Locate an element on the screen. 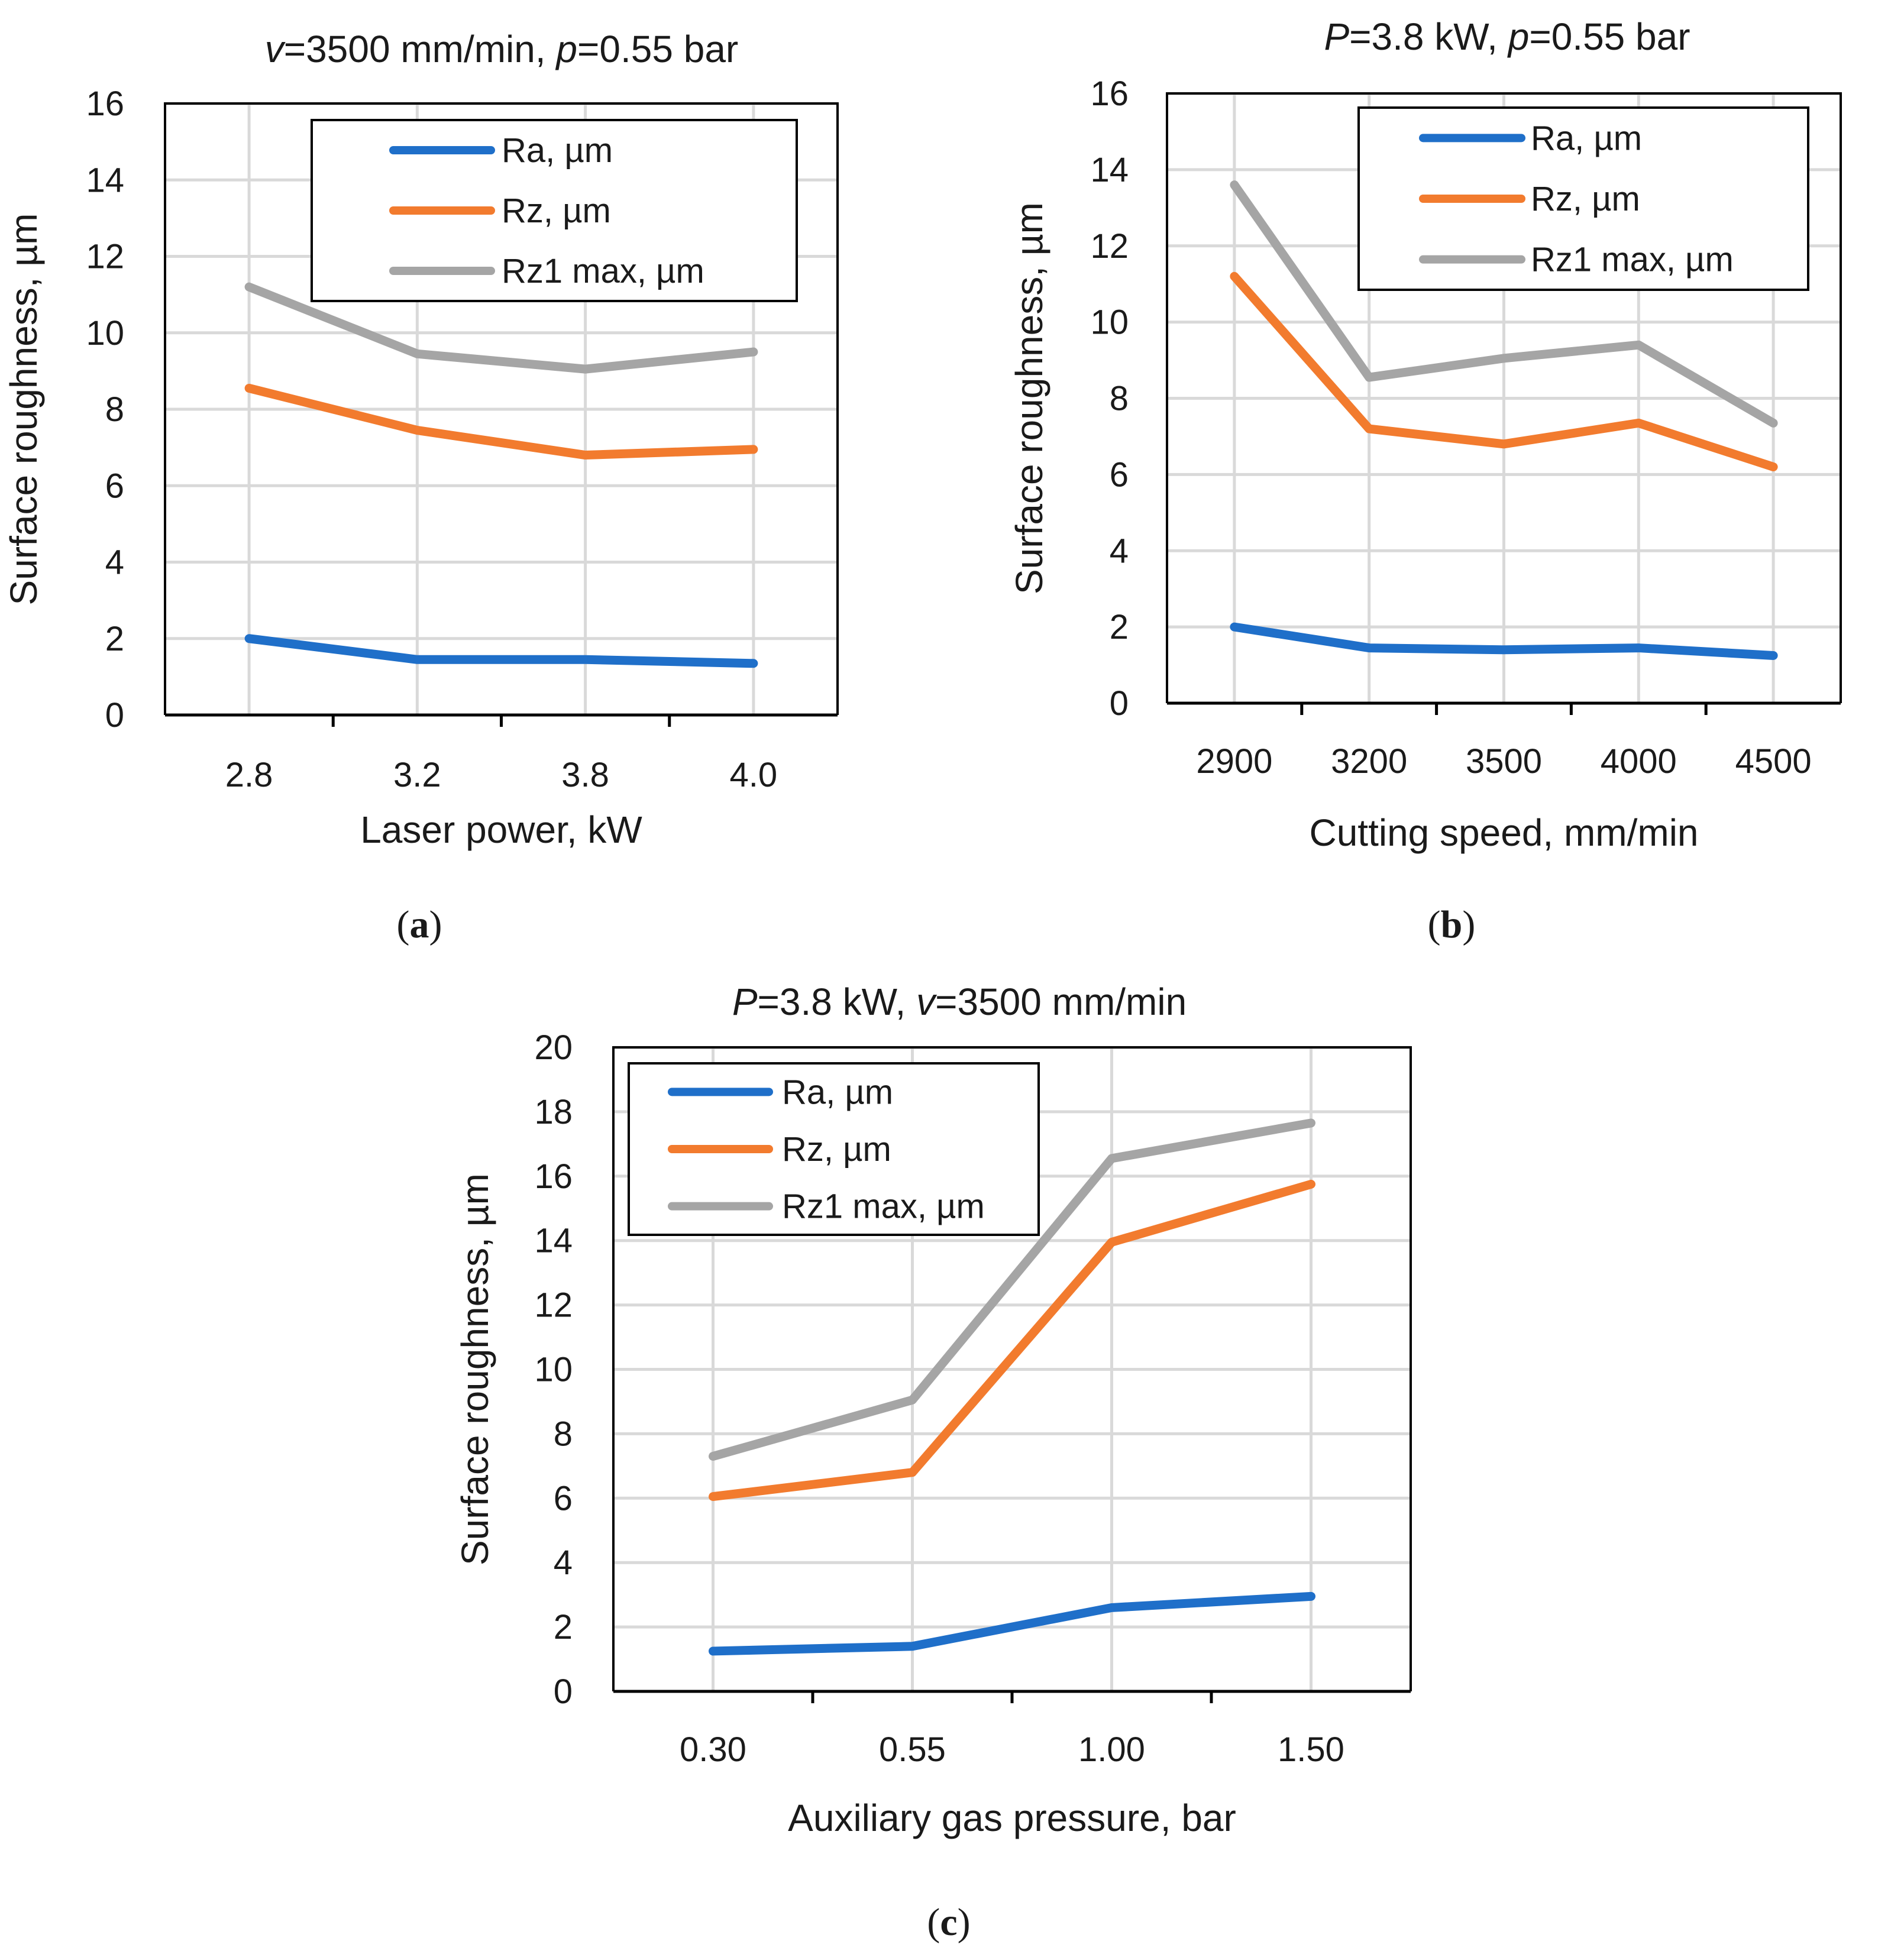 Image resolution: width=1904 pixels, height=1951 pixels. x-tick-label: 0.30 is located at coordinates (713, 1749).